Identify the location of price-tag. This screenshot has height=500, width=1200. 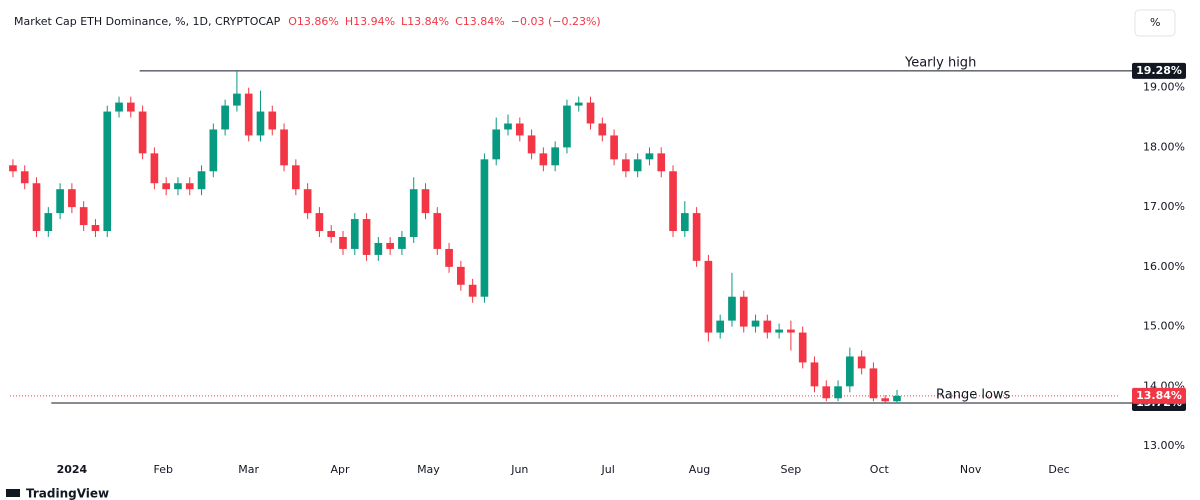
(1159, 70).